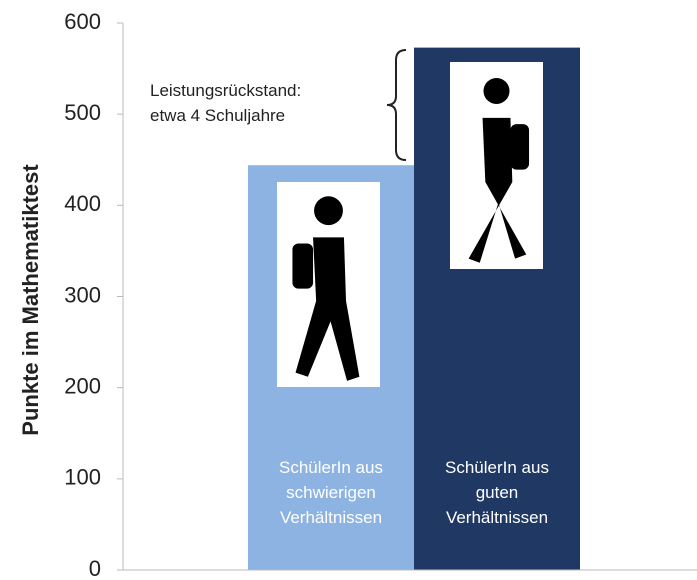  I want to click on y-tick-label: 0, so click(95, 568).